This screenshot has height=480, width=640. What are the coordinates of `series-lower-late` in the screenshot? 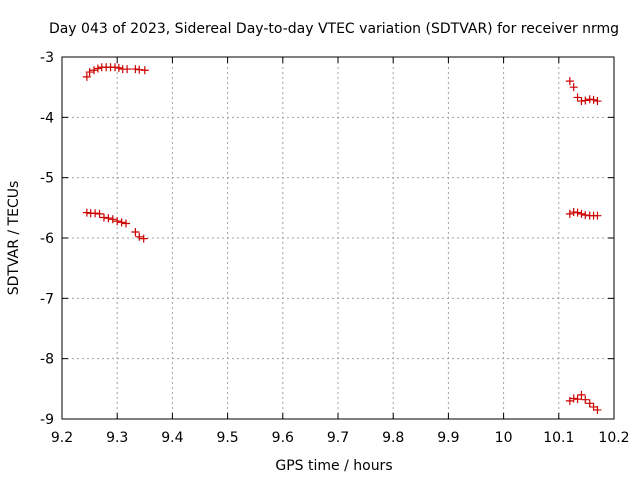 It's located at (583, 402).